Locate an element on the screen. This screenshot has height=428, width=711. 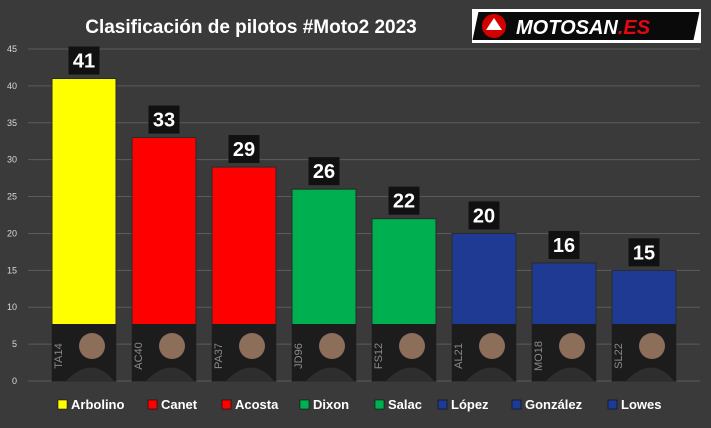
y-tick-label: 15 is located at coordinates (12, 270).